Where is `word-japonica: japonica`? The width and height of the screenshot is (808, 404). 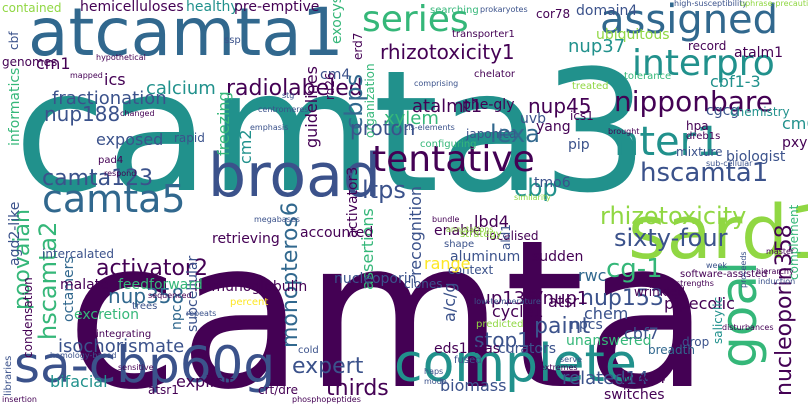 word-japonica: japonica is located at coordinates (491, 134).